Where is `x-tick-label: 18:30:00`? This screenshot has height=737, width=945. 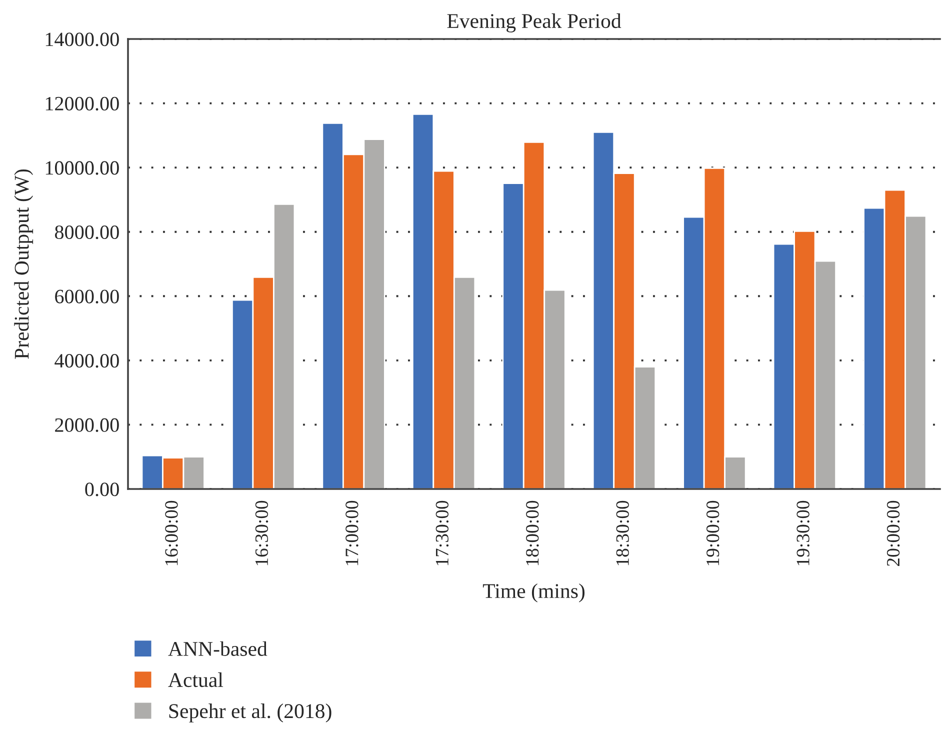 x-tick-label: 18:30:00 is located at coordinates (622, 533).